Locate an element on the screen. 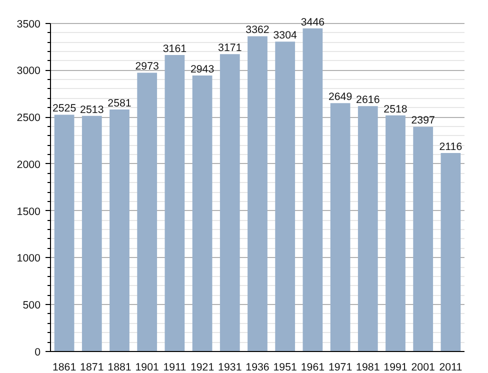  data-label: 3304 is located at coordinates (285, 36).